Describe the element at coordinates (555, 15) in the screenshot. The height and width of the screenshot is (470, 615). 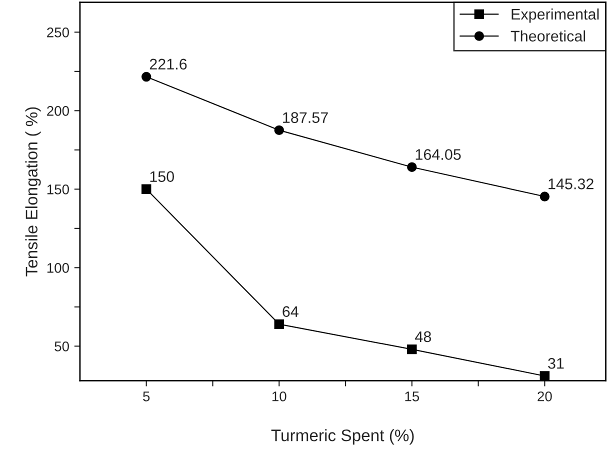
I see `legend-label: Experimental` at that location.